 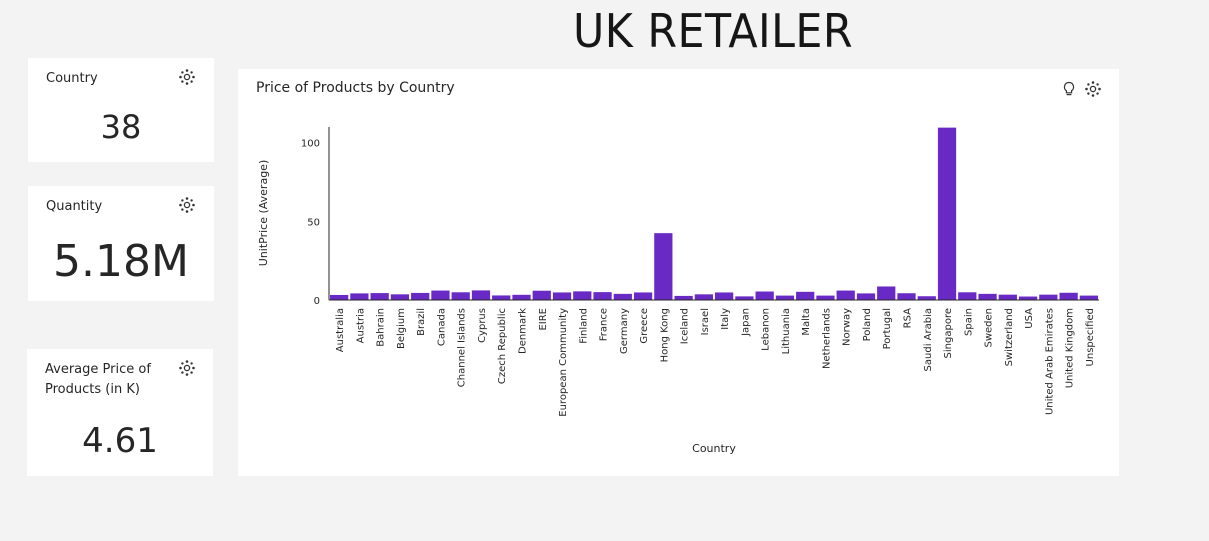 I want to click on kpi-label-quantity: Quantity, so click(x=74, y=206).